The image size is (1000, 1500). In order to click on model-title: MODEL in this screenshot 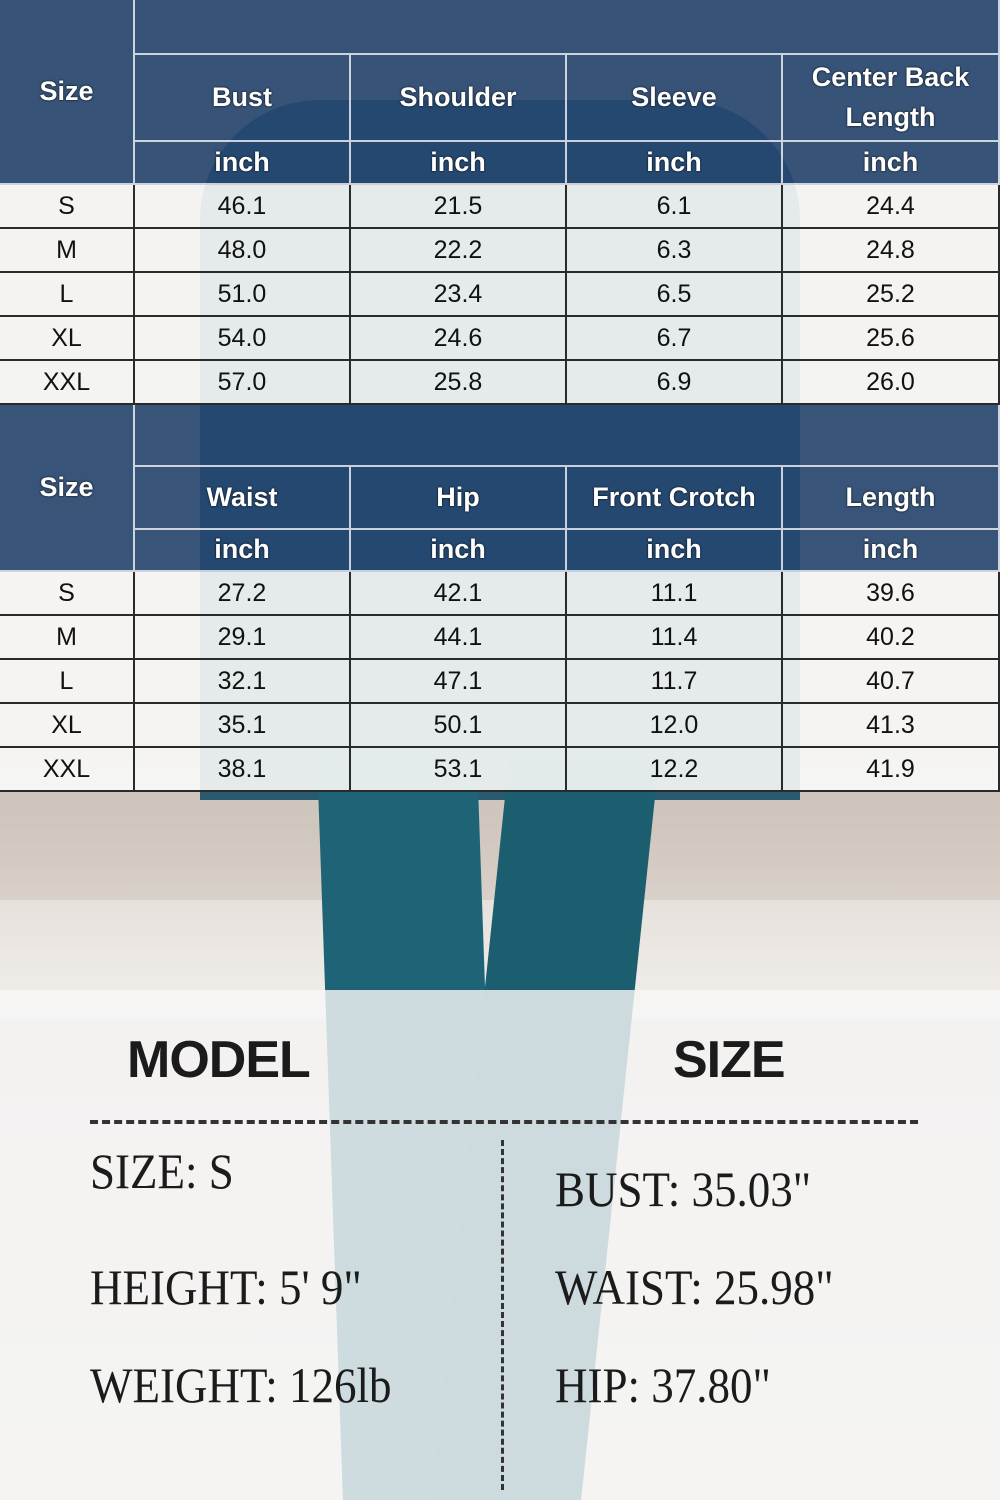, I will do `click(219, 1060)`.